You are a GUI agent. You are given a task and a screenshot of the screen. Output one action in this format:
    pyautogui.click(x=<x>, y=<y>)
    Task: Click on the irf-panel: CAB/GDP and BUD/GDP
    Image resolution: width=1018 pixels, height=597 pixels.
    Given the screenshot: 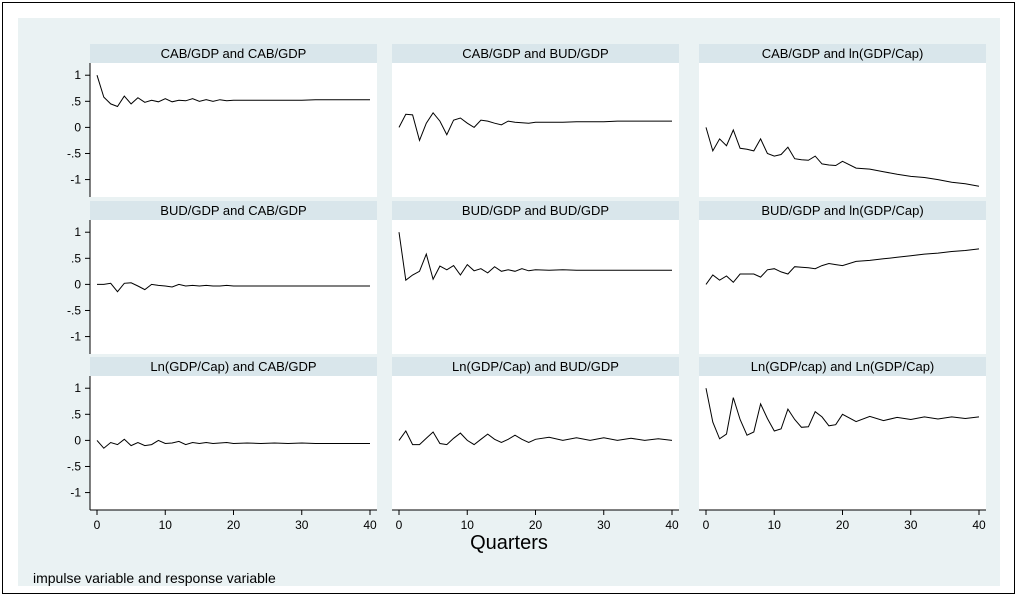 What is the action you would take?
    pyautogui.click(x=535, y=120)
    